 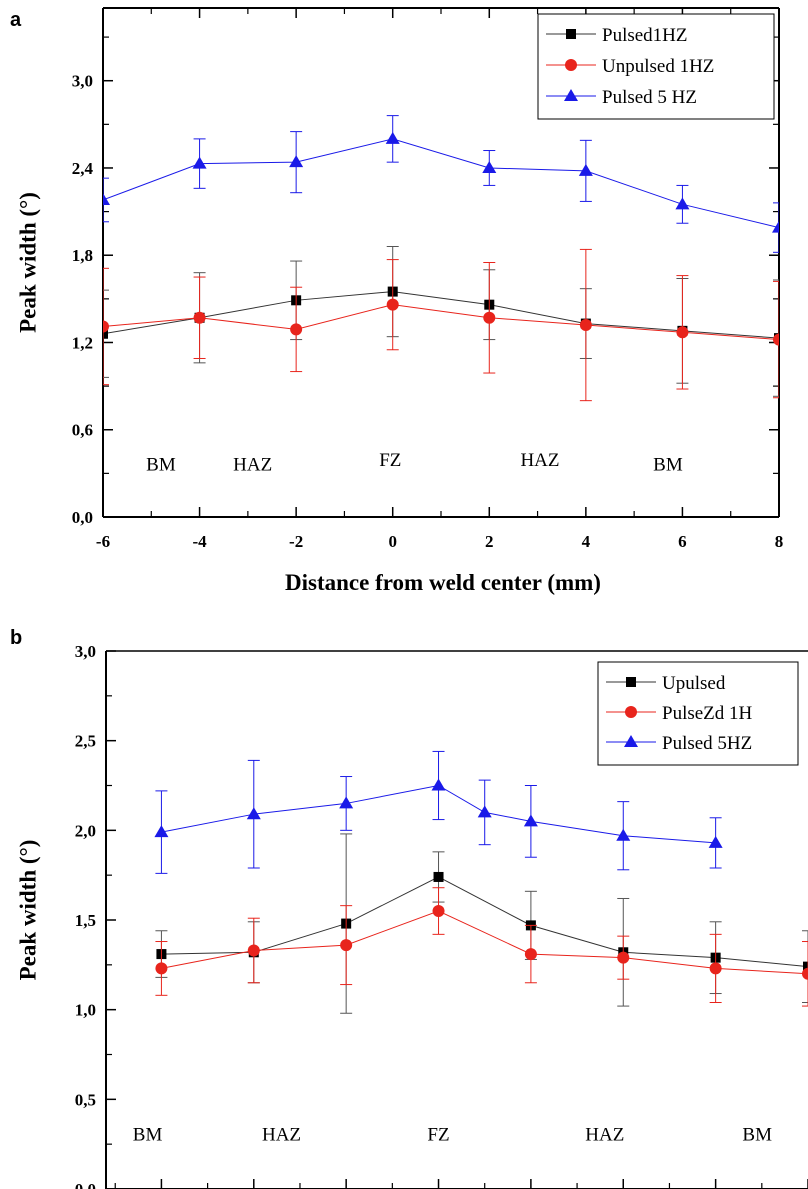 I want to click on legend-label: Pulsed 5HZ, so click(x=707, y=743).